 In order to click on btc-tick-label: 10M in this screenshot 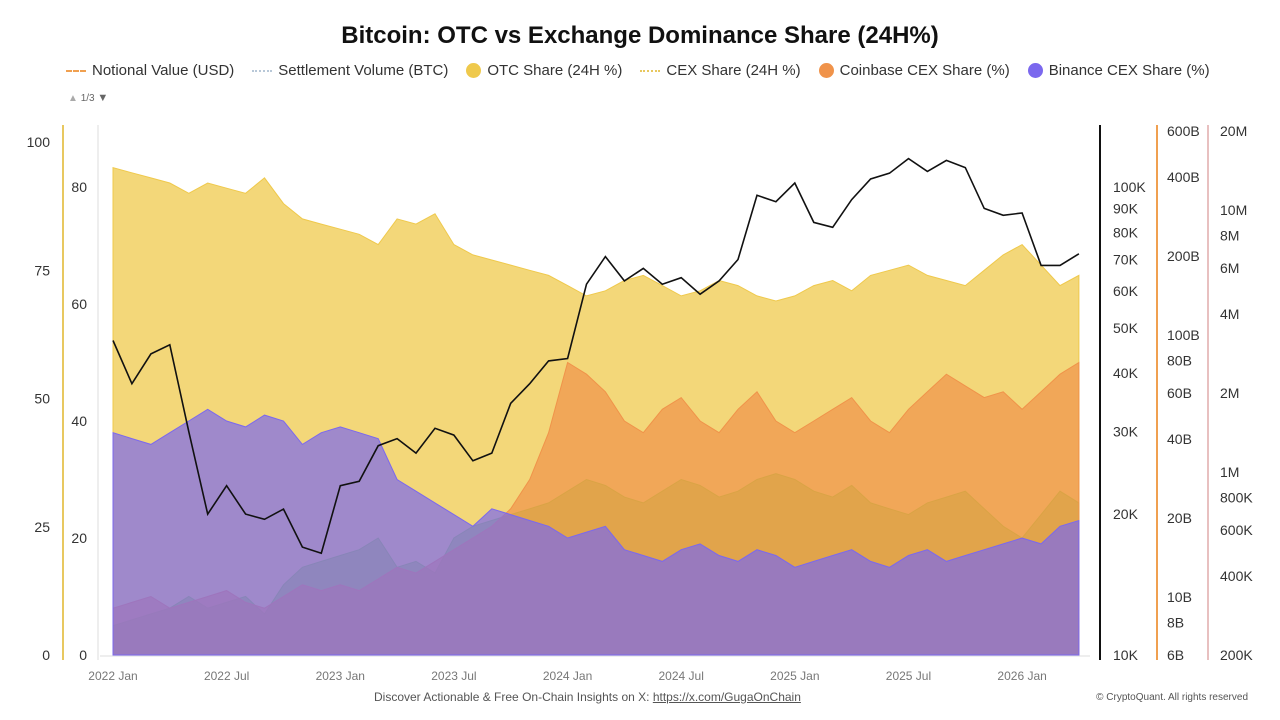, I will do `click(1233, 210)`.